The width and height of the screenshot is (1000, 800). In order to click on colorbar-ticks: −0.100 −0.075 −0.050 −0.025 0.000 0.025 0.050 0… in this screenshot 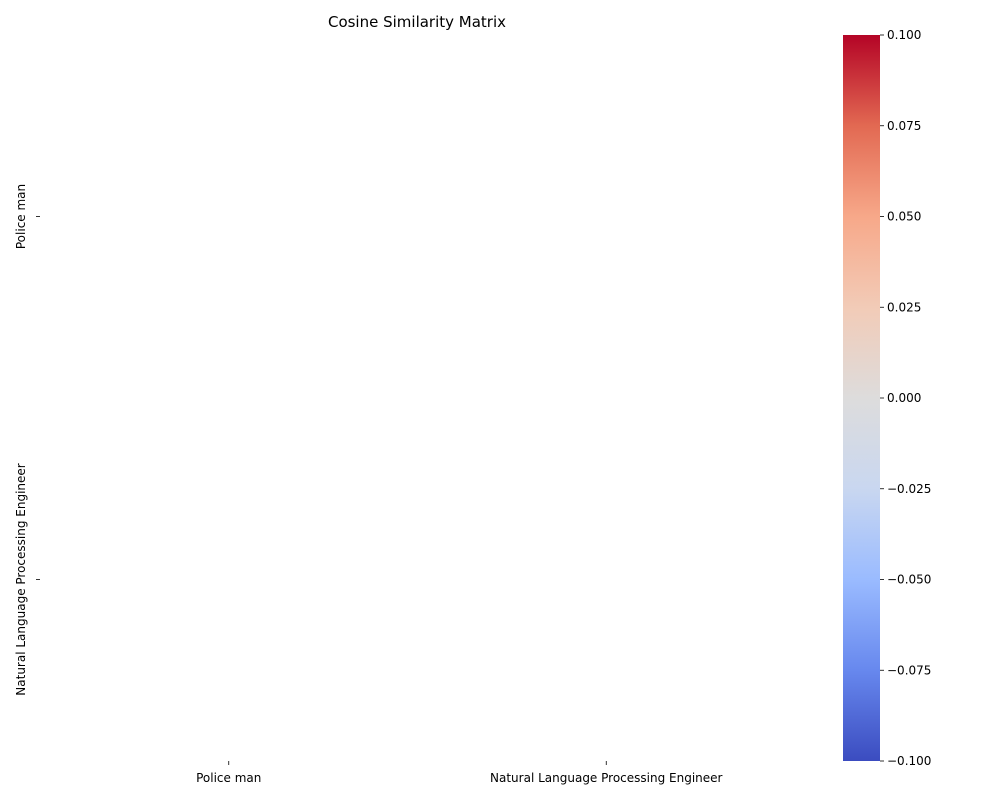, I will do `click(905, 398)`.